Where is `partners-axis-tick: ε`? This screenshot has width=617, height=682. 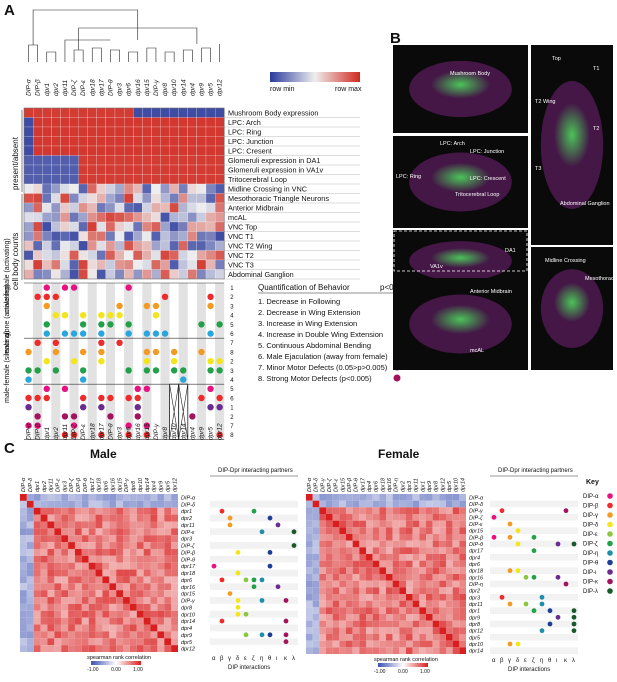
partners-axis-tick: ε is located at coordinates (525, 661).